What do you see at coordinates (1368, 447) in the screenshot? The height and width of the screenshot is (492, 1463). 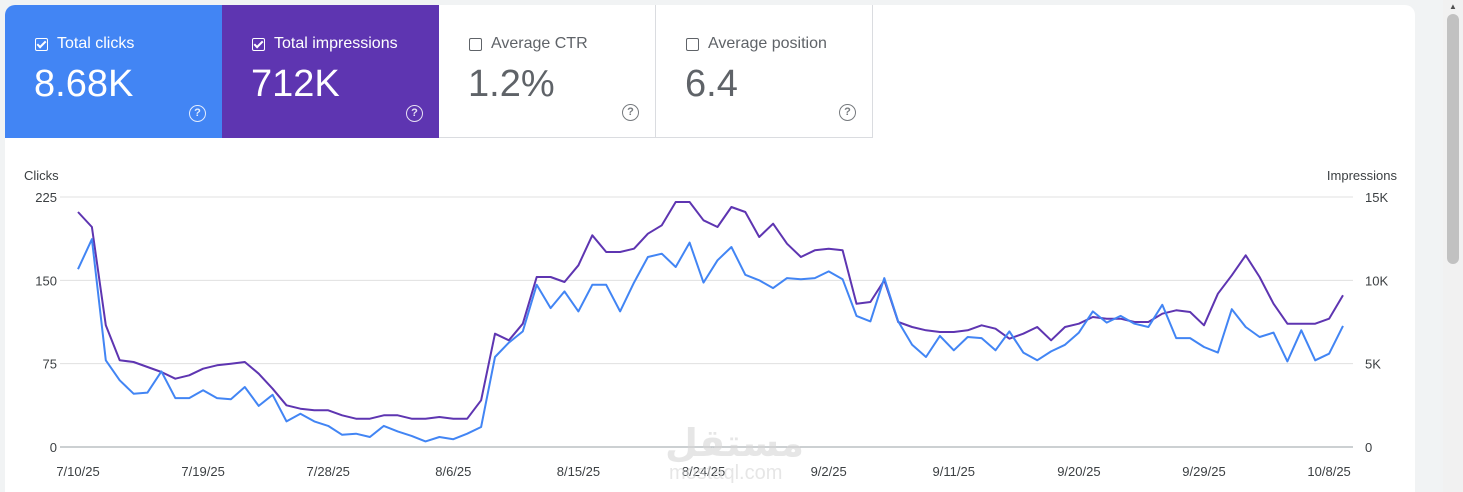 I see `y-tick-label-right: 0` at bounding box center [1368, 447].